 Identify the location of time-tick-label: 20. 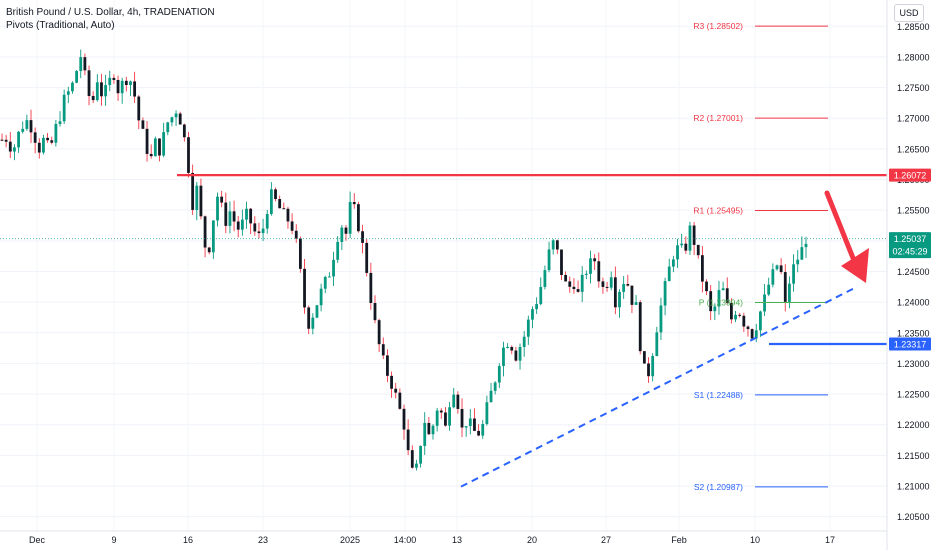
(532, 540).